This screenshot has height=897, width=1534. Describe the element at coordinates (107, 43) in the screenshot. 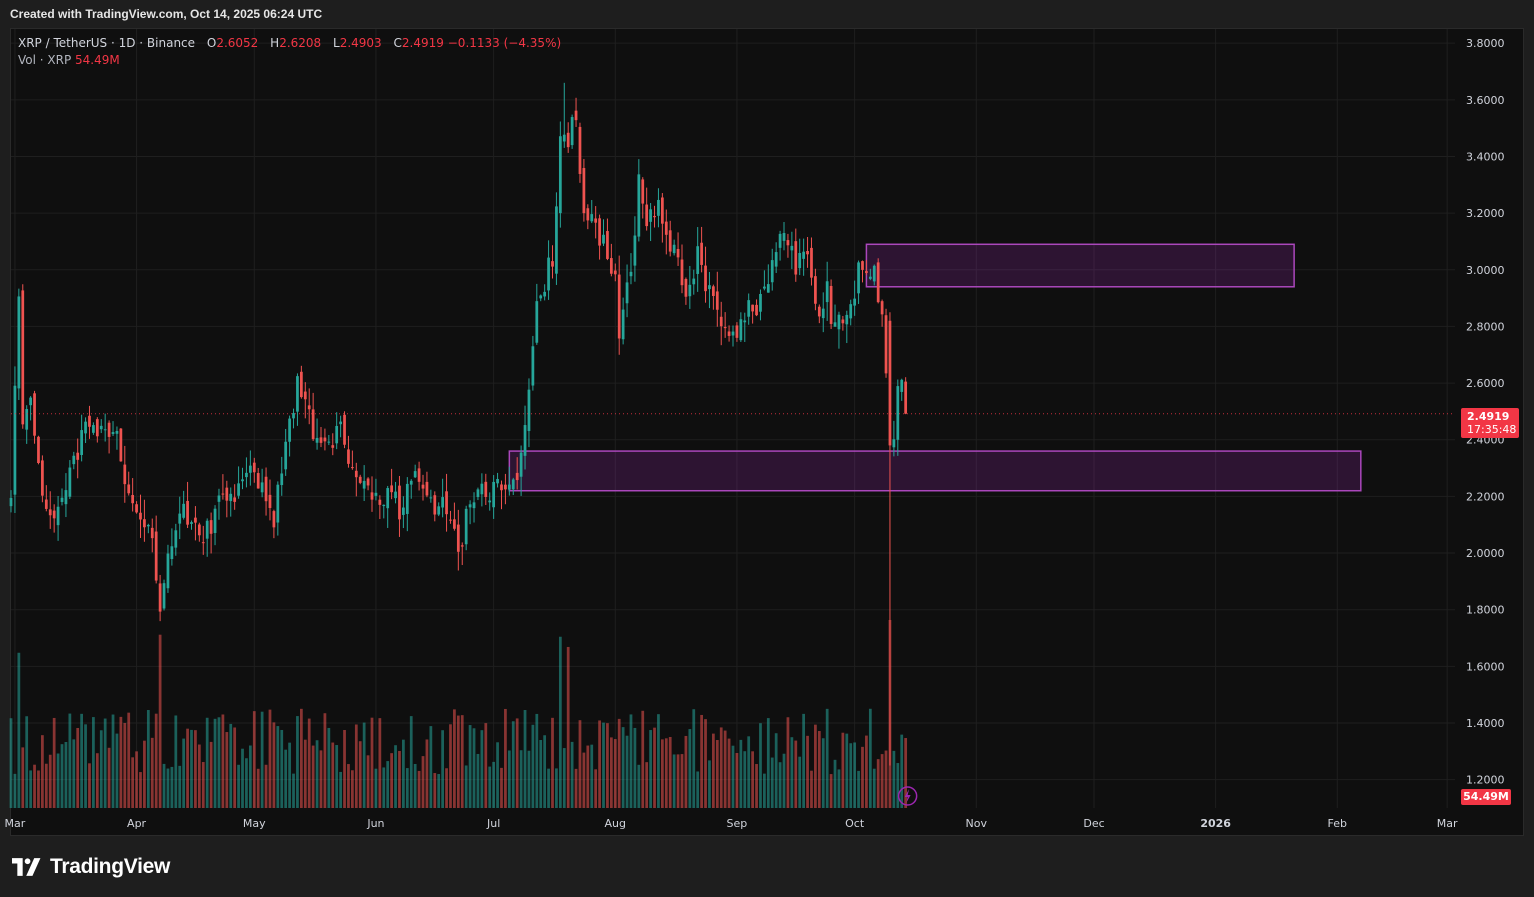

I see `symbol-label: XRP / TetherUS · 1D · Binance` at that location.